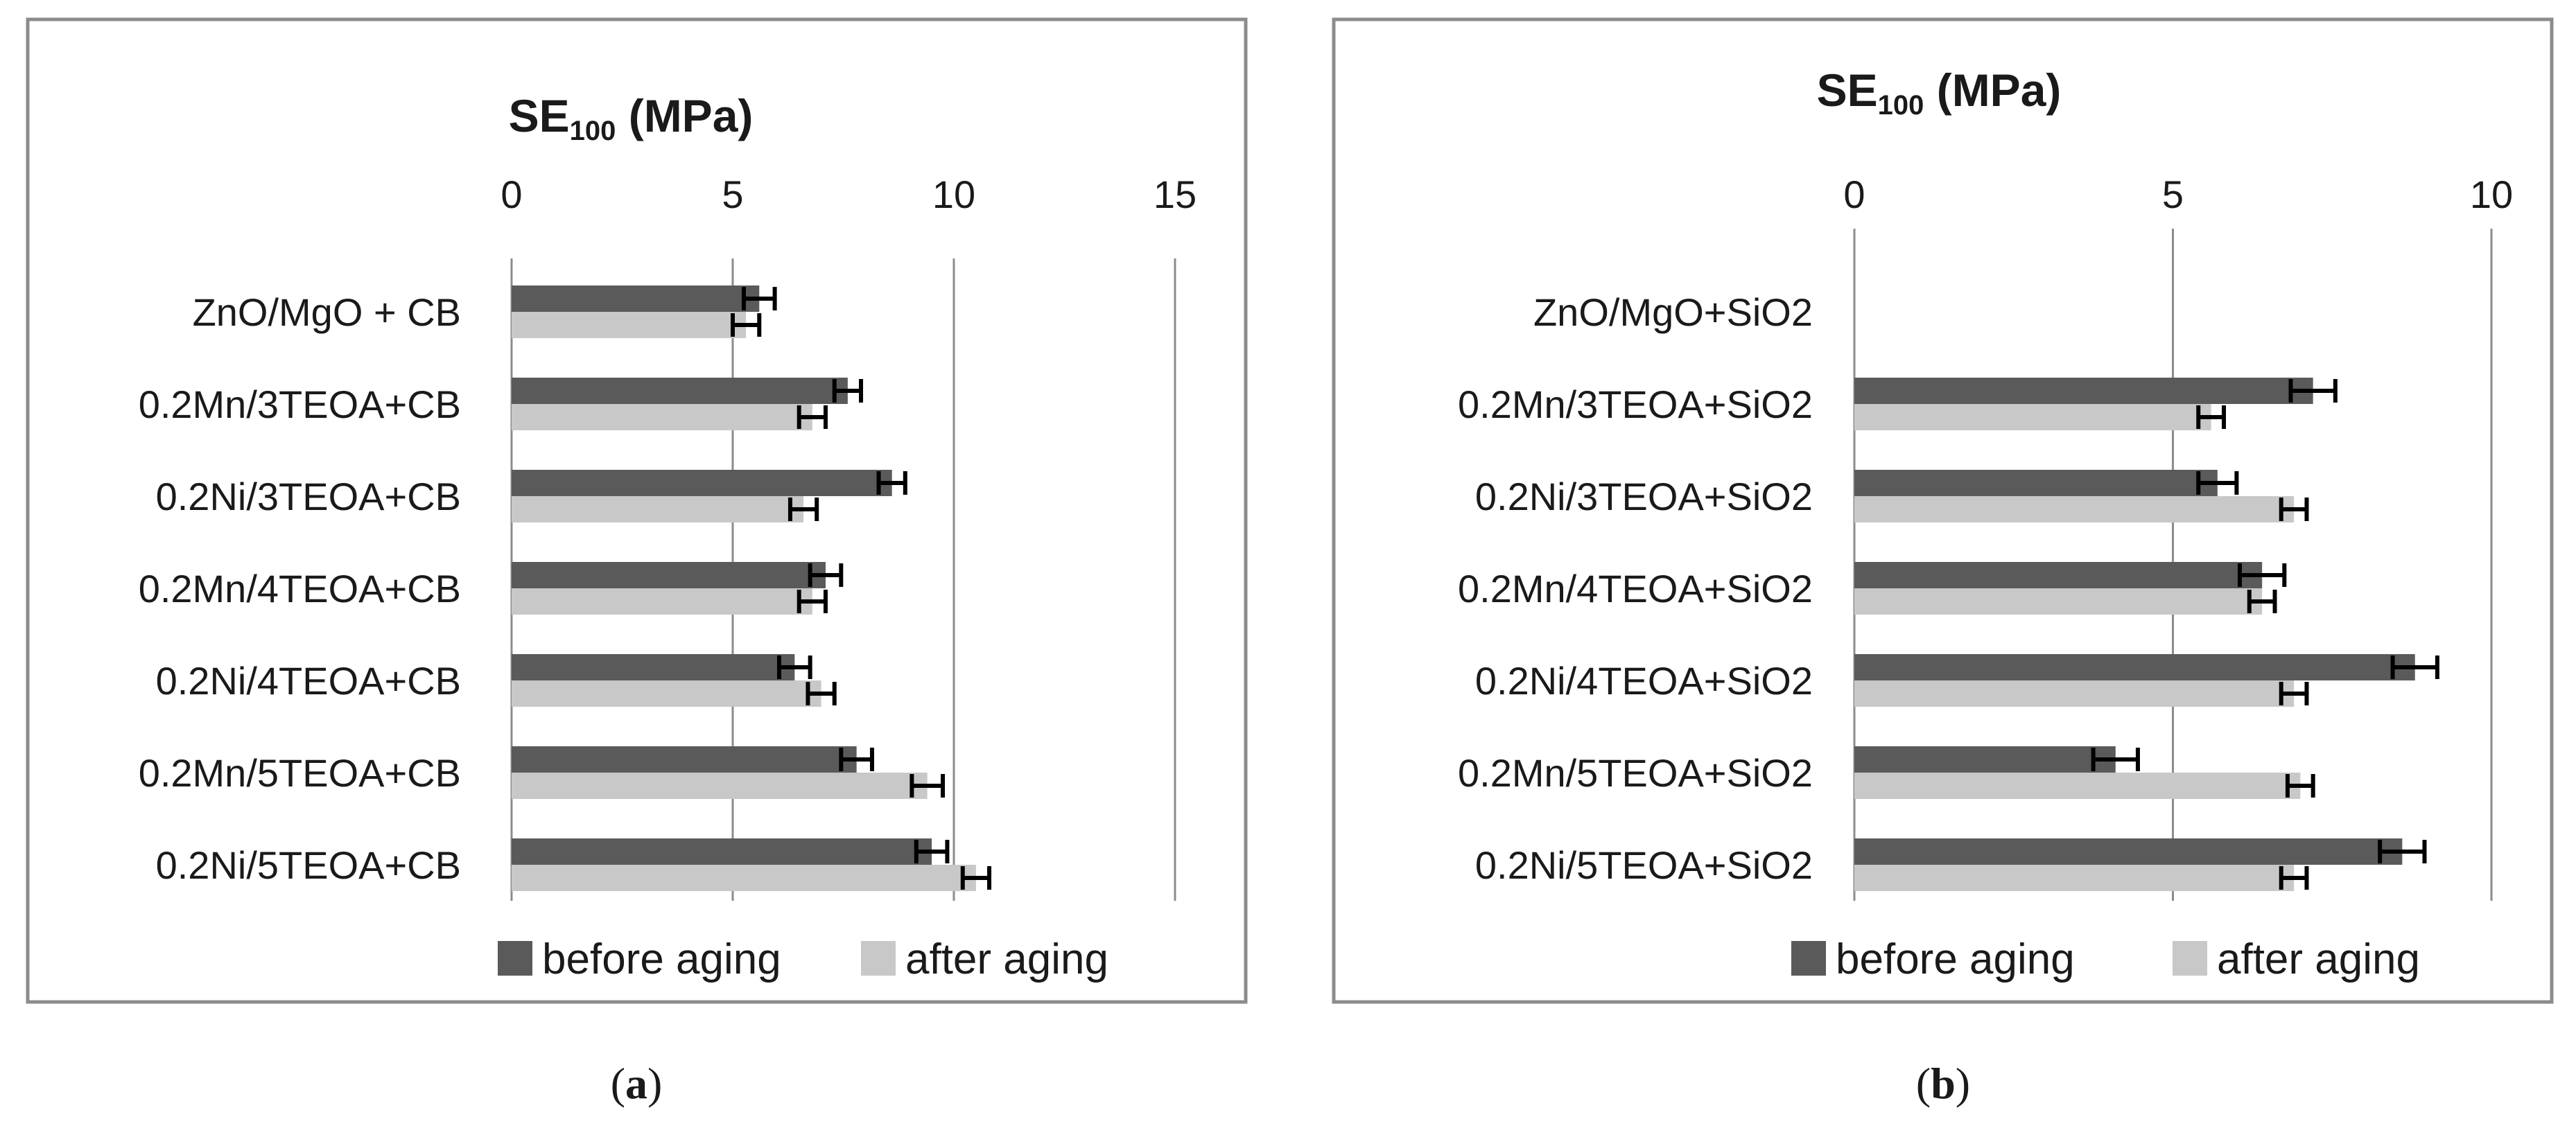 The width and height of the screenshot is (2576, 1126). I want to click on category-label: 0.2Ni/4TEOA+SiO2, so click(1644, 681).